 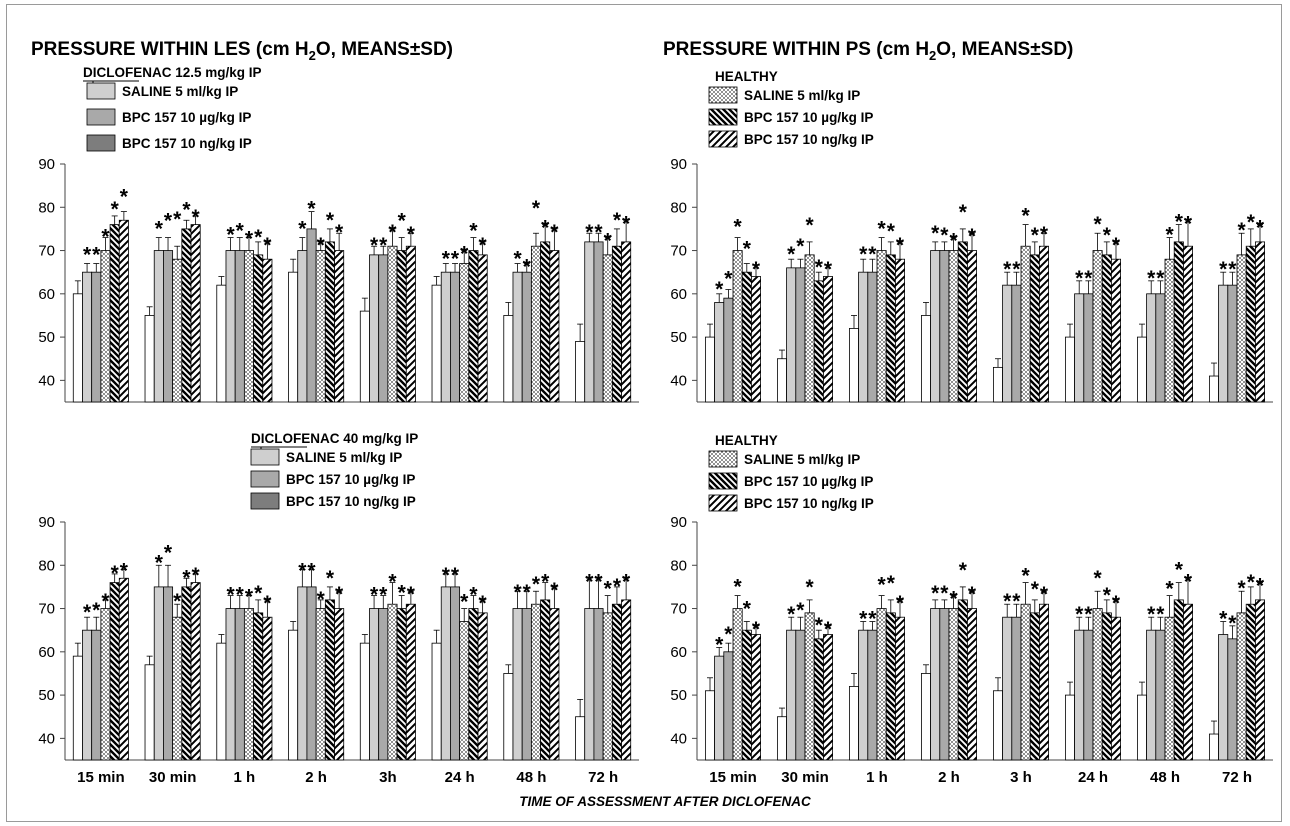 What do you see at coordinates (746, 76) in the screenshot?
I see `legend-heading: HEALTHY` at bounding box center [746, 76].